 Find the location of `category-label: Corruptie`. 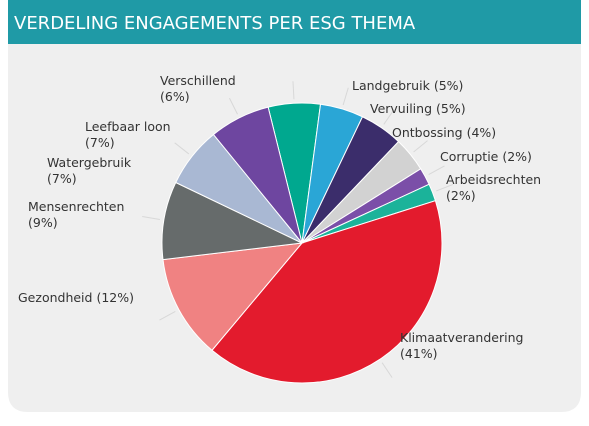

category-label: Corruptie is located at coordinates (469, 156).